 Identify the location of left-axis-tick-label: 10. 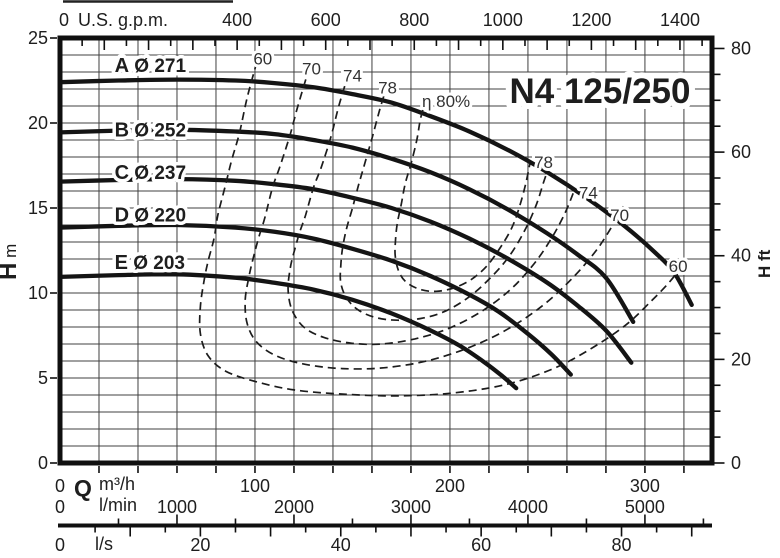
(38, 293).